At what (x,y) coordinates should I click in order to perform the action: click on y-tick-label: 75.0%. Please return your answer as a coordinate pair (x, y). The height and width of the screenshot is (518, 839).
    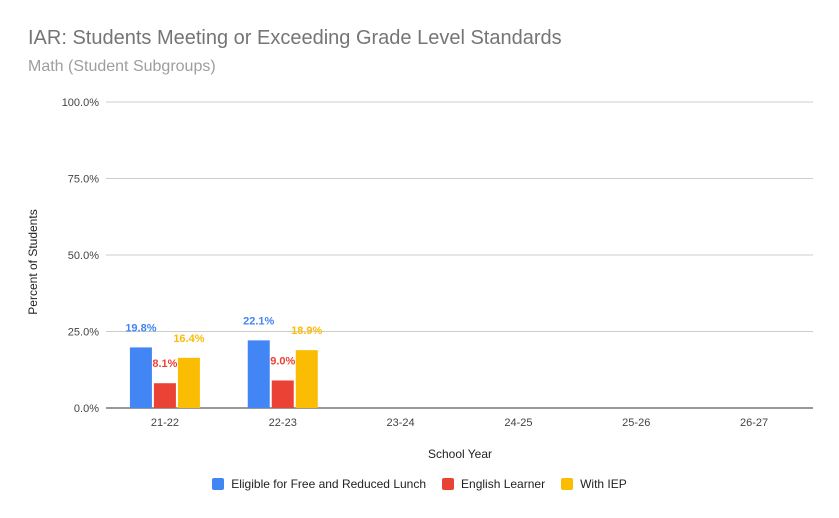
    Looking at the image, I should click on (83, 180).